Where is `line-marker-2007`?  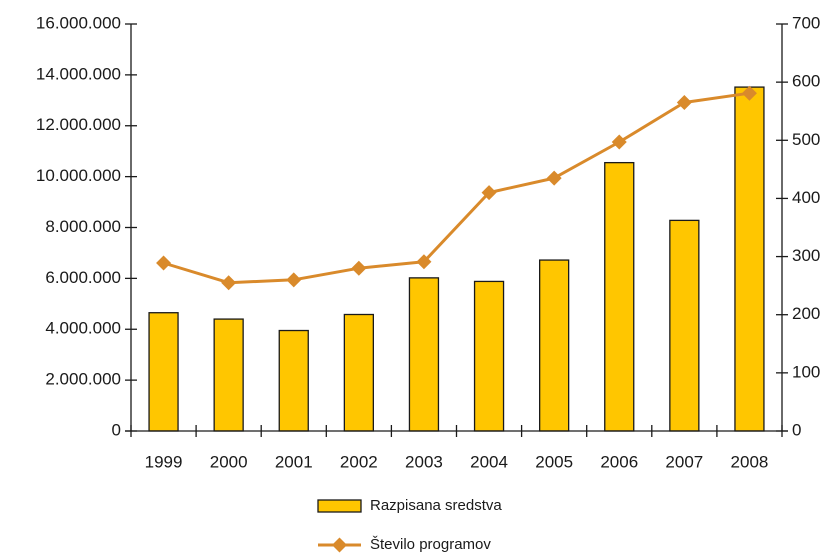
line-marker-2007 is located at coordinates (684, 102).